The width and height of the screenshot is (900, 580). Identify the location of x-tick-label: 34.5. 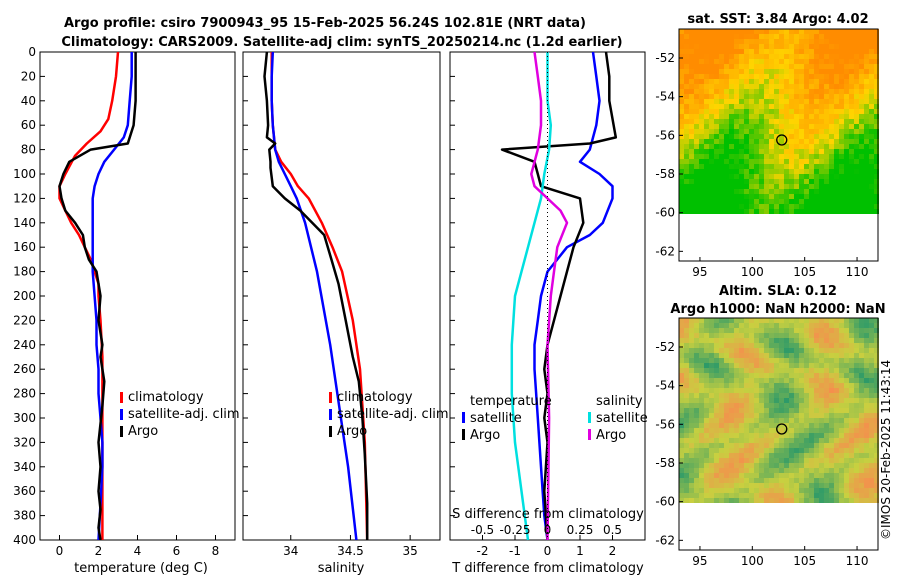
(350, 551).